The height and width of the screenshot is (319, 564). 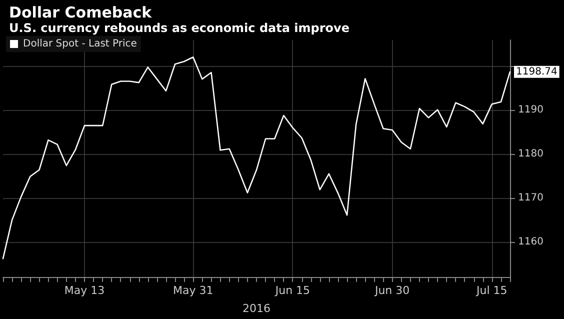 What do you see at coordinates (256, 308) in the screenshot?
I see `x-axis-title: 2016` at bounding box center [256, 308].